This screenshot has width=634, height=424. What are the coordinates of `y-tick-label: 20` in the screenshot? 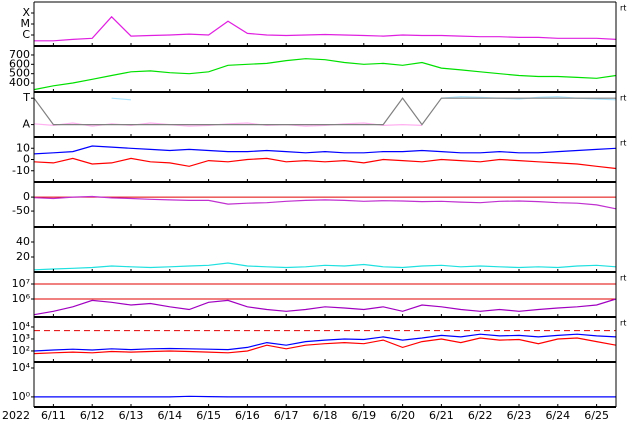 It's located at (23, 256).